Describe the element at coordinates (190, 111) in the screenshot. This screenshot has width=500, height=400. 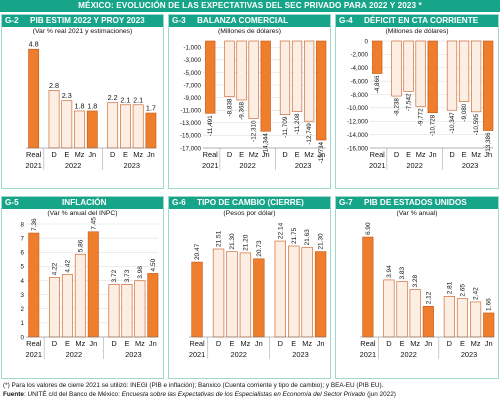
I see `y-tick-label: -11,000` at that location.